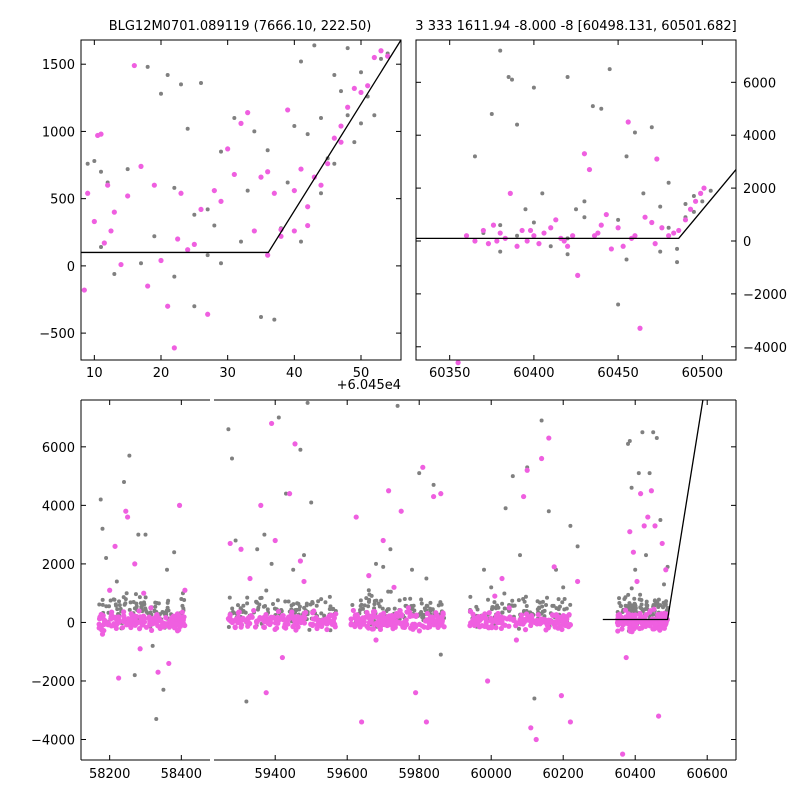  What do you see at coordinates (275, 774) in the screenshot?
I see `x-tick-label: 59400` at bounding box center [275, 774].